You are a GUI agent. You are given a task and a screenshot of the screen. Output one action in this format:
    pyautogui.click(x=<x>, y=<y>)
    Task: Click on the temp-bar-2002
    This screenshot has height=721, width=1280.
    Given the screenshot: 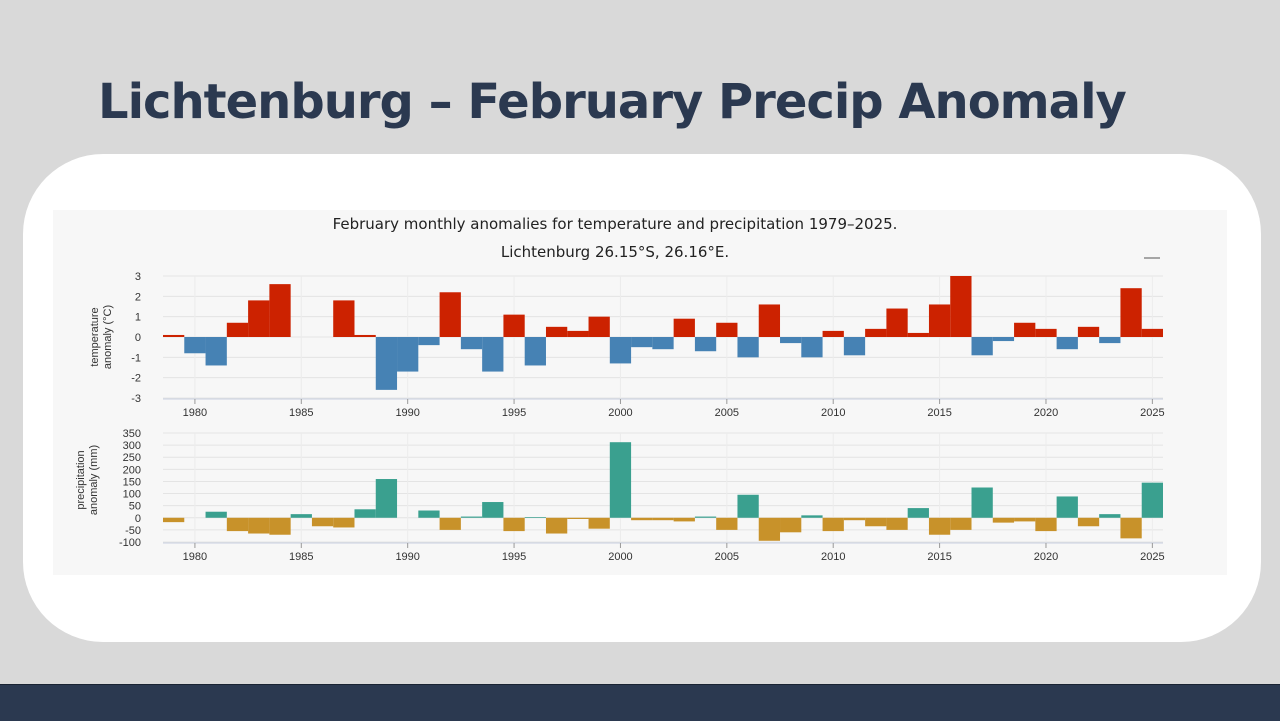 What is the action you would take?
    pyautogui.click(x=663, y=343)
    